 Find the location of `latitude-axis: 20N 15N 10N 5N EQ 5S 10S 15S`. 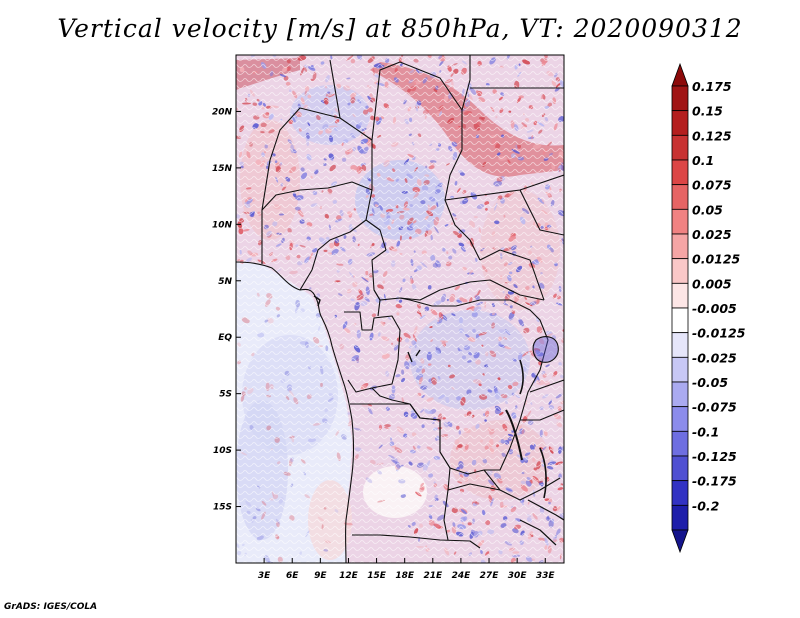

latitude-axis: 20N 15N 10N 5N EQ 5S 10S 15S is located at coordinates (226, 310).